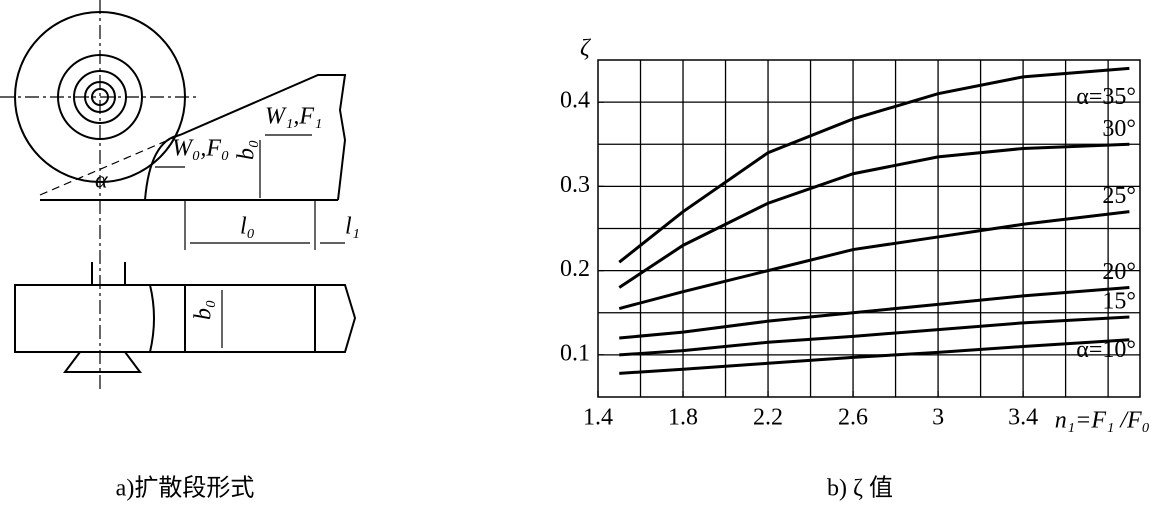 The height and width of the screenshot is (507, 1151). What do you see at coordinates (1119, 196) in the screenshot?
I see `legend-label: 25°` at bounding box center [1119, 196].